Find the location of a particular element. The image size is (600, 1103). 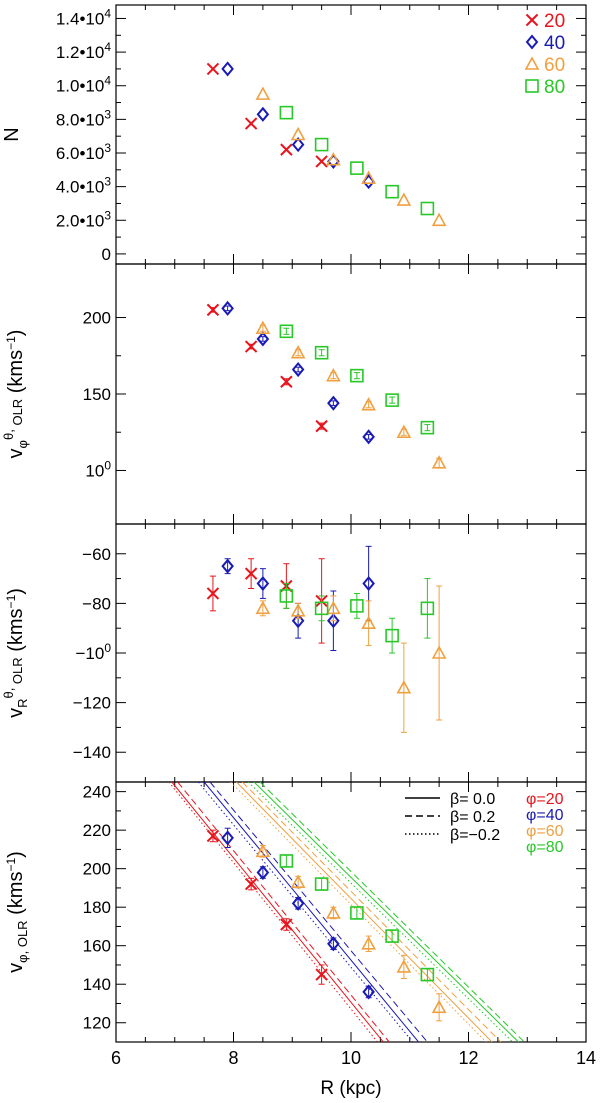

y-tick-label: 240 is located at coordinates (97, 792).